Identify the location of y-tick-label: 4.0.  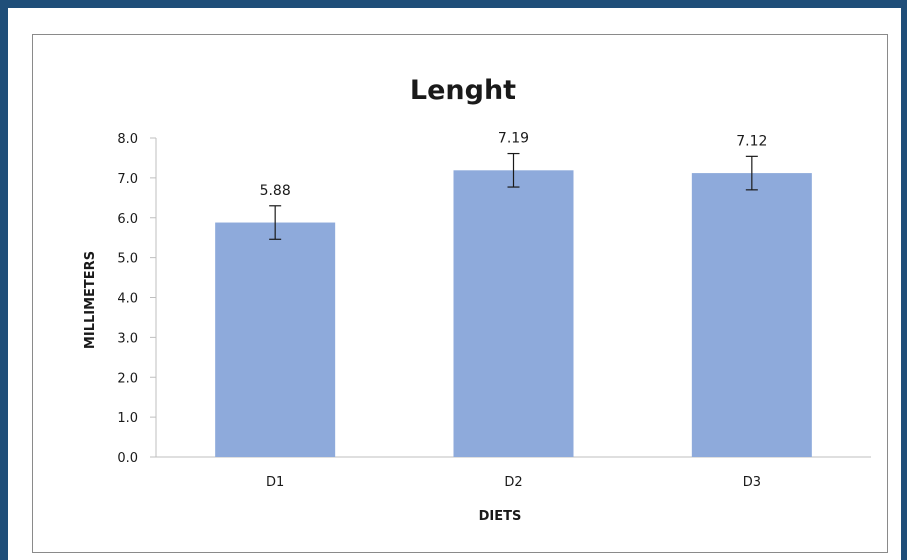
(127, 299).